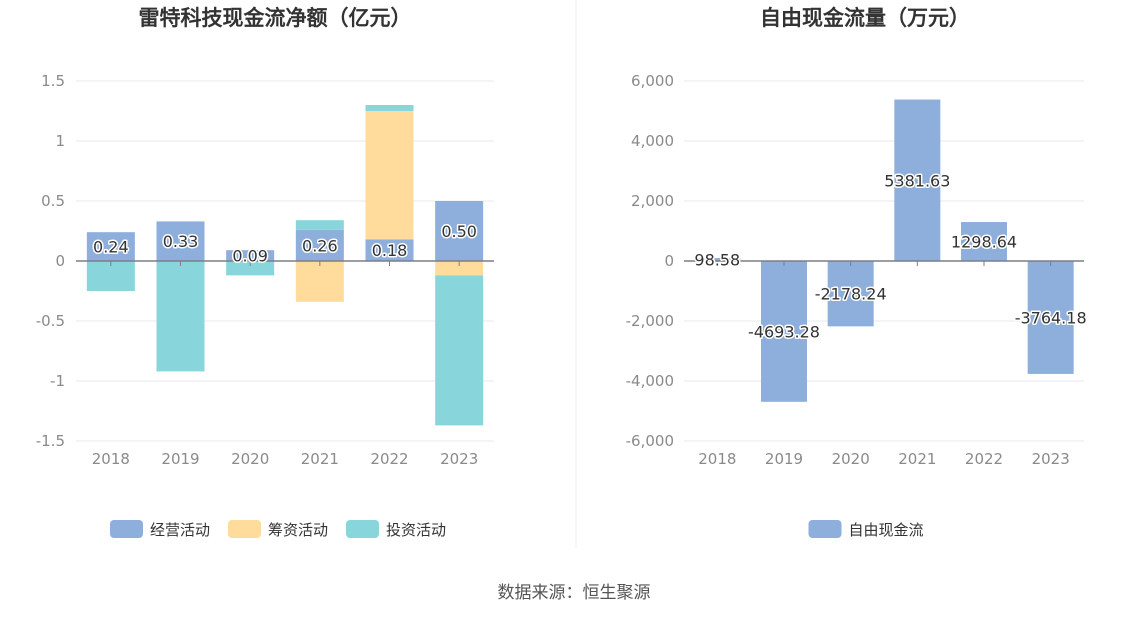 The width and height of the screenshot is (1148, 619). I want to click on y-tick-label: -0.5, so click(50, 321).